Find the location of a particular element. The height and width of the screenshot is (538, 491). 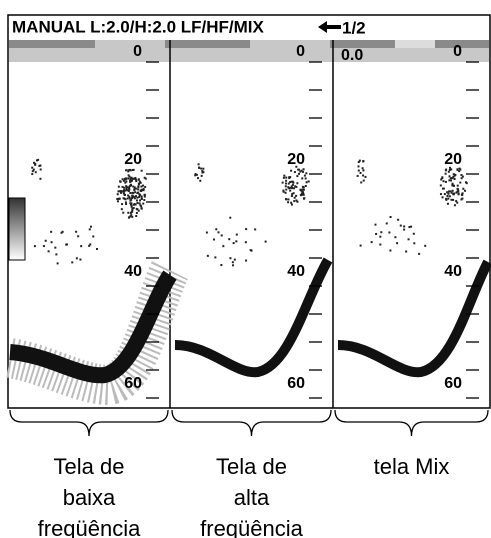

depth-label: 60 is located at coordinates (133, 383).